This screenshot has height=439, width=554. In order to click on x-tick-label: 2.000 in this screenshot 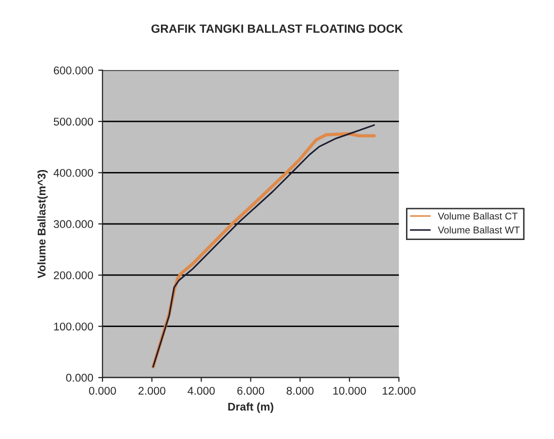, I will do `click(152, 390)`.